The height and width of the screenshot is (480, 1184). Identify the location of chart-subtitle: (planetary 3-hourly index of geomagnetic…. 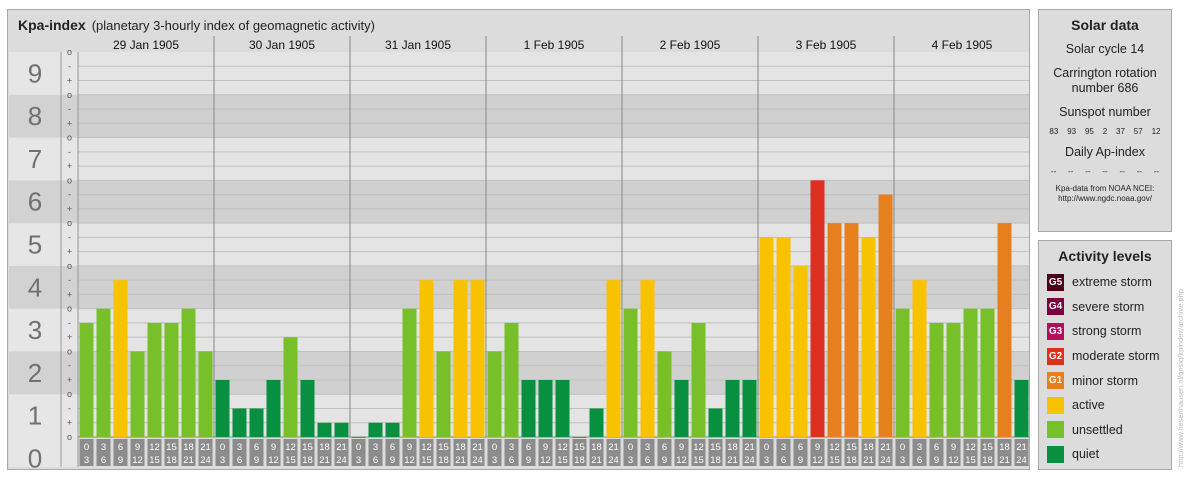
(233, 25).